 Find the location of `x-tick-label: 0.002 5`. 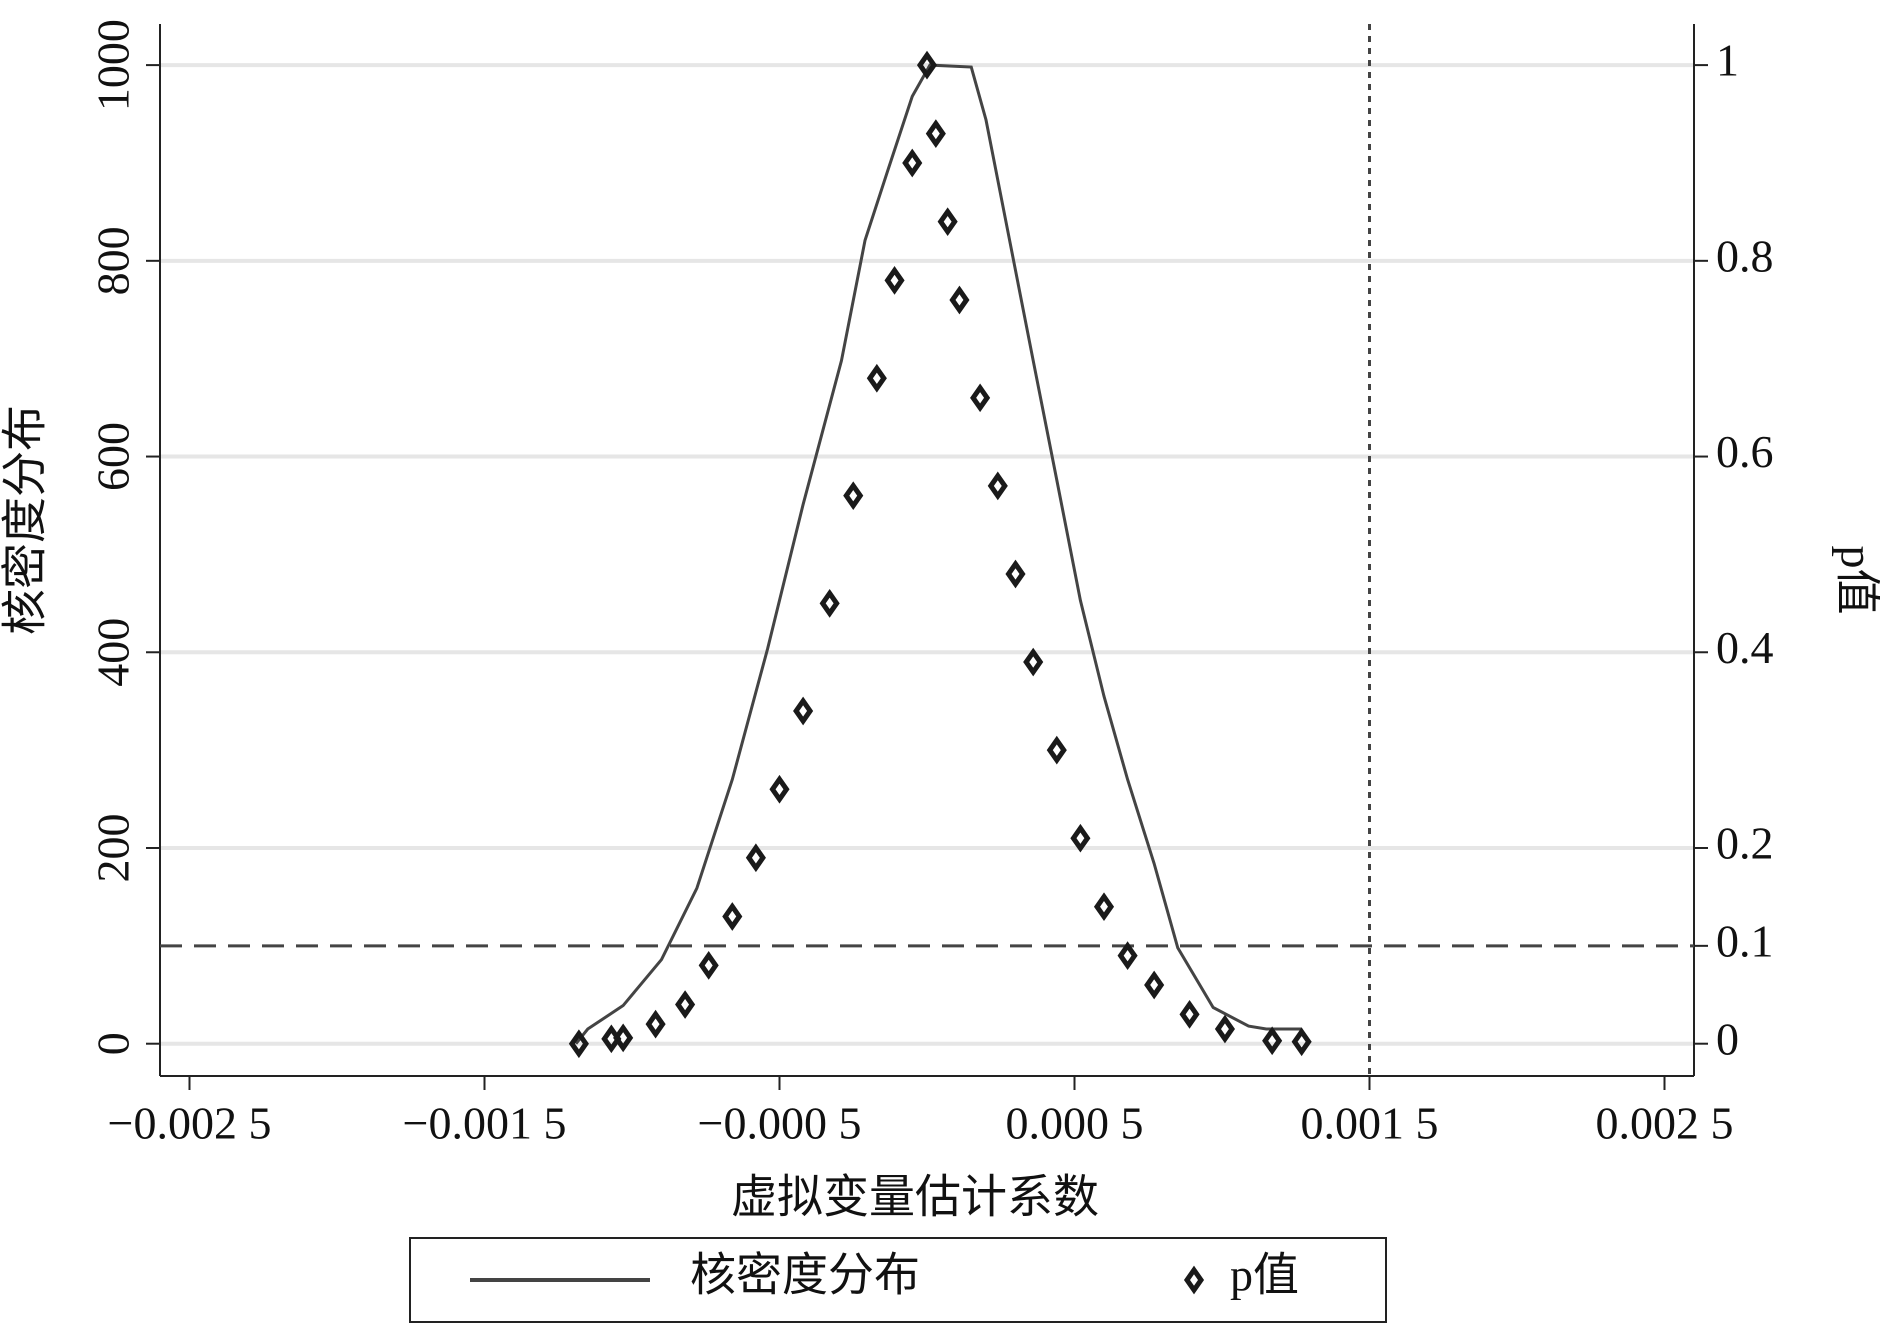

x-tick-label: 0.002 5 is located at coordinates (1665, 1123).